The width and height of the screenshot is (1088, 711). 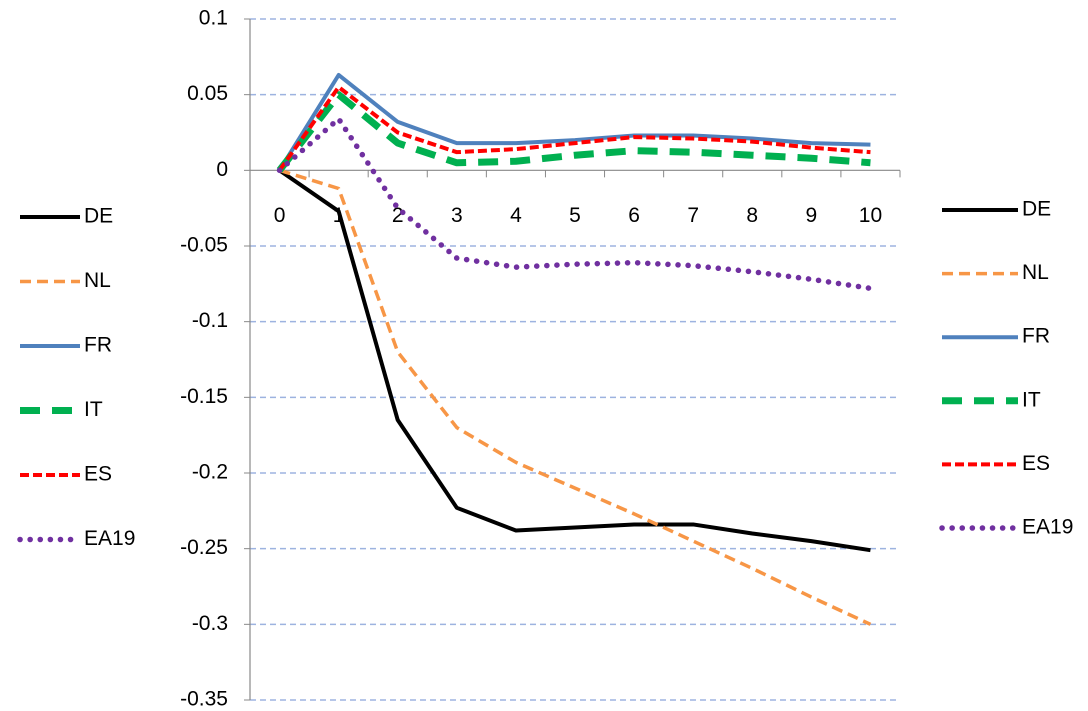 I want to click on x-tick-label: 10, so click(x=870, y=215).